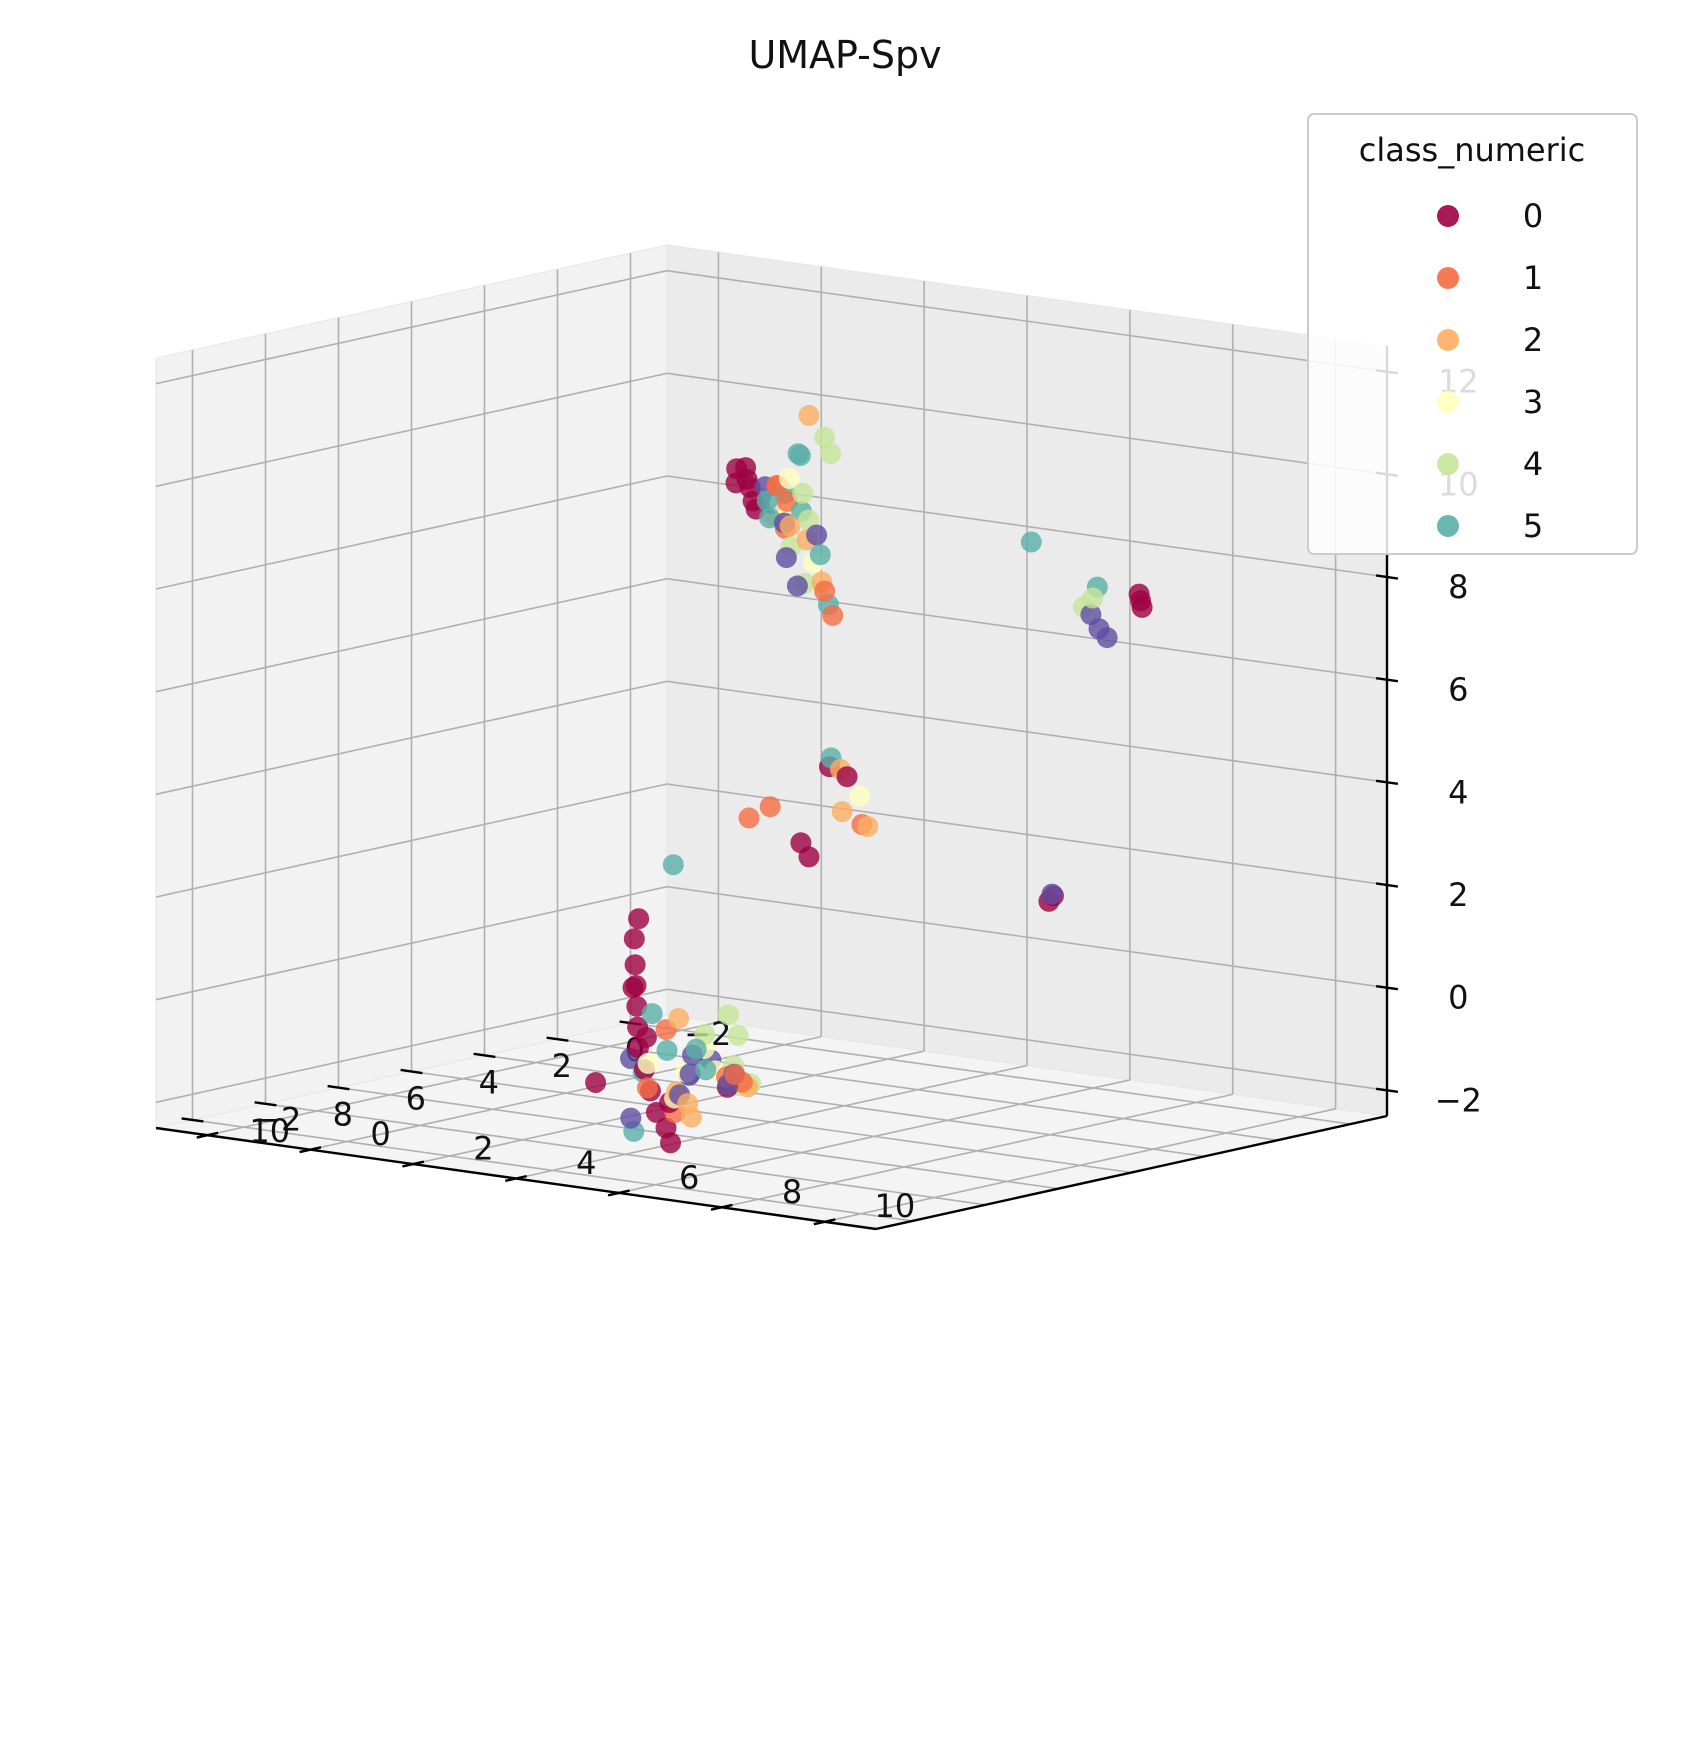  Describe the element at coordinates (689, 1177) in the screenshot. I see `y-axis-tick-label: 6` at that location.